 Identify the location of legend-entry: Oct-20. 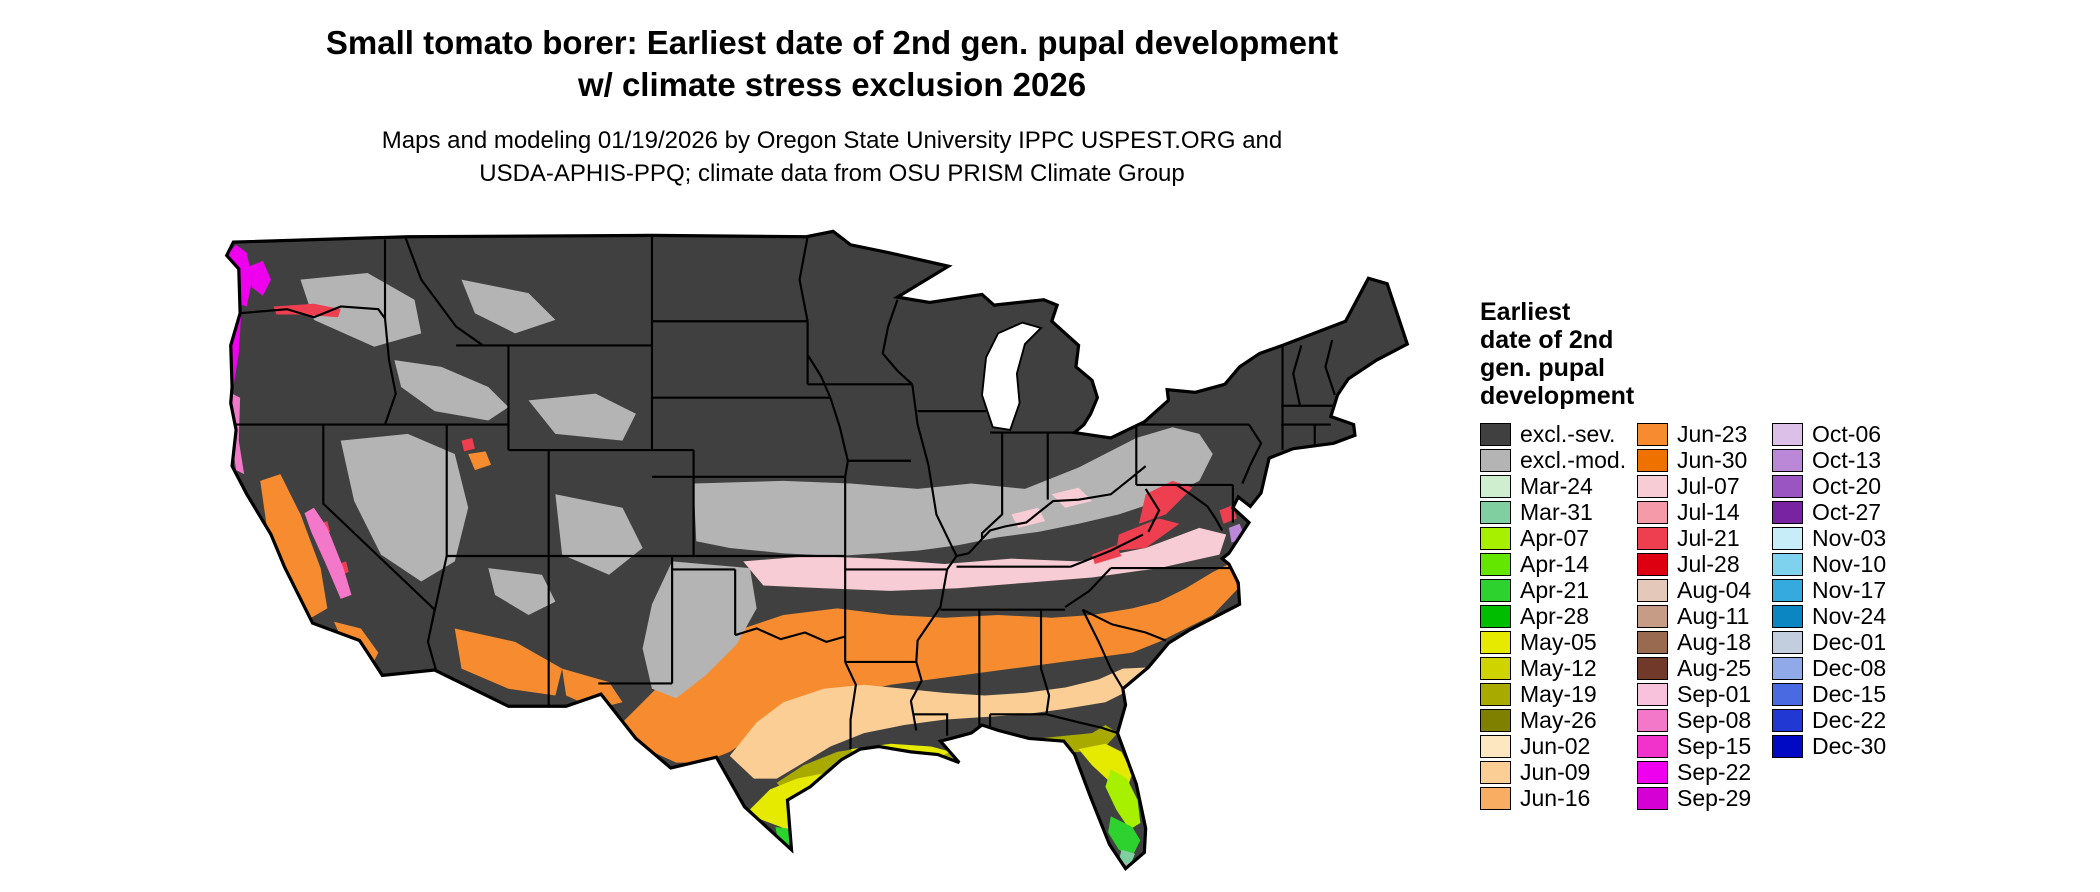
(1829, 486).